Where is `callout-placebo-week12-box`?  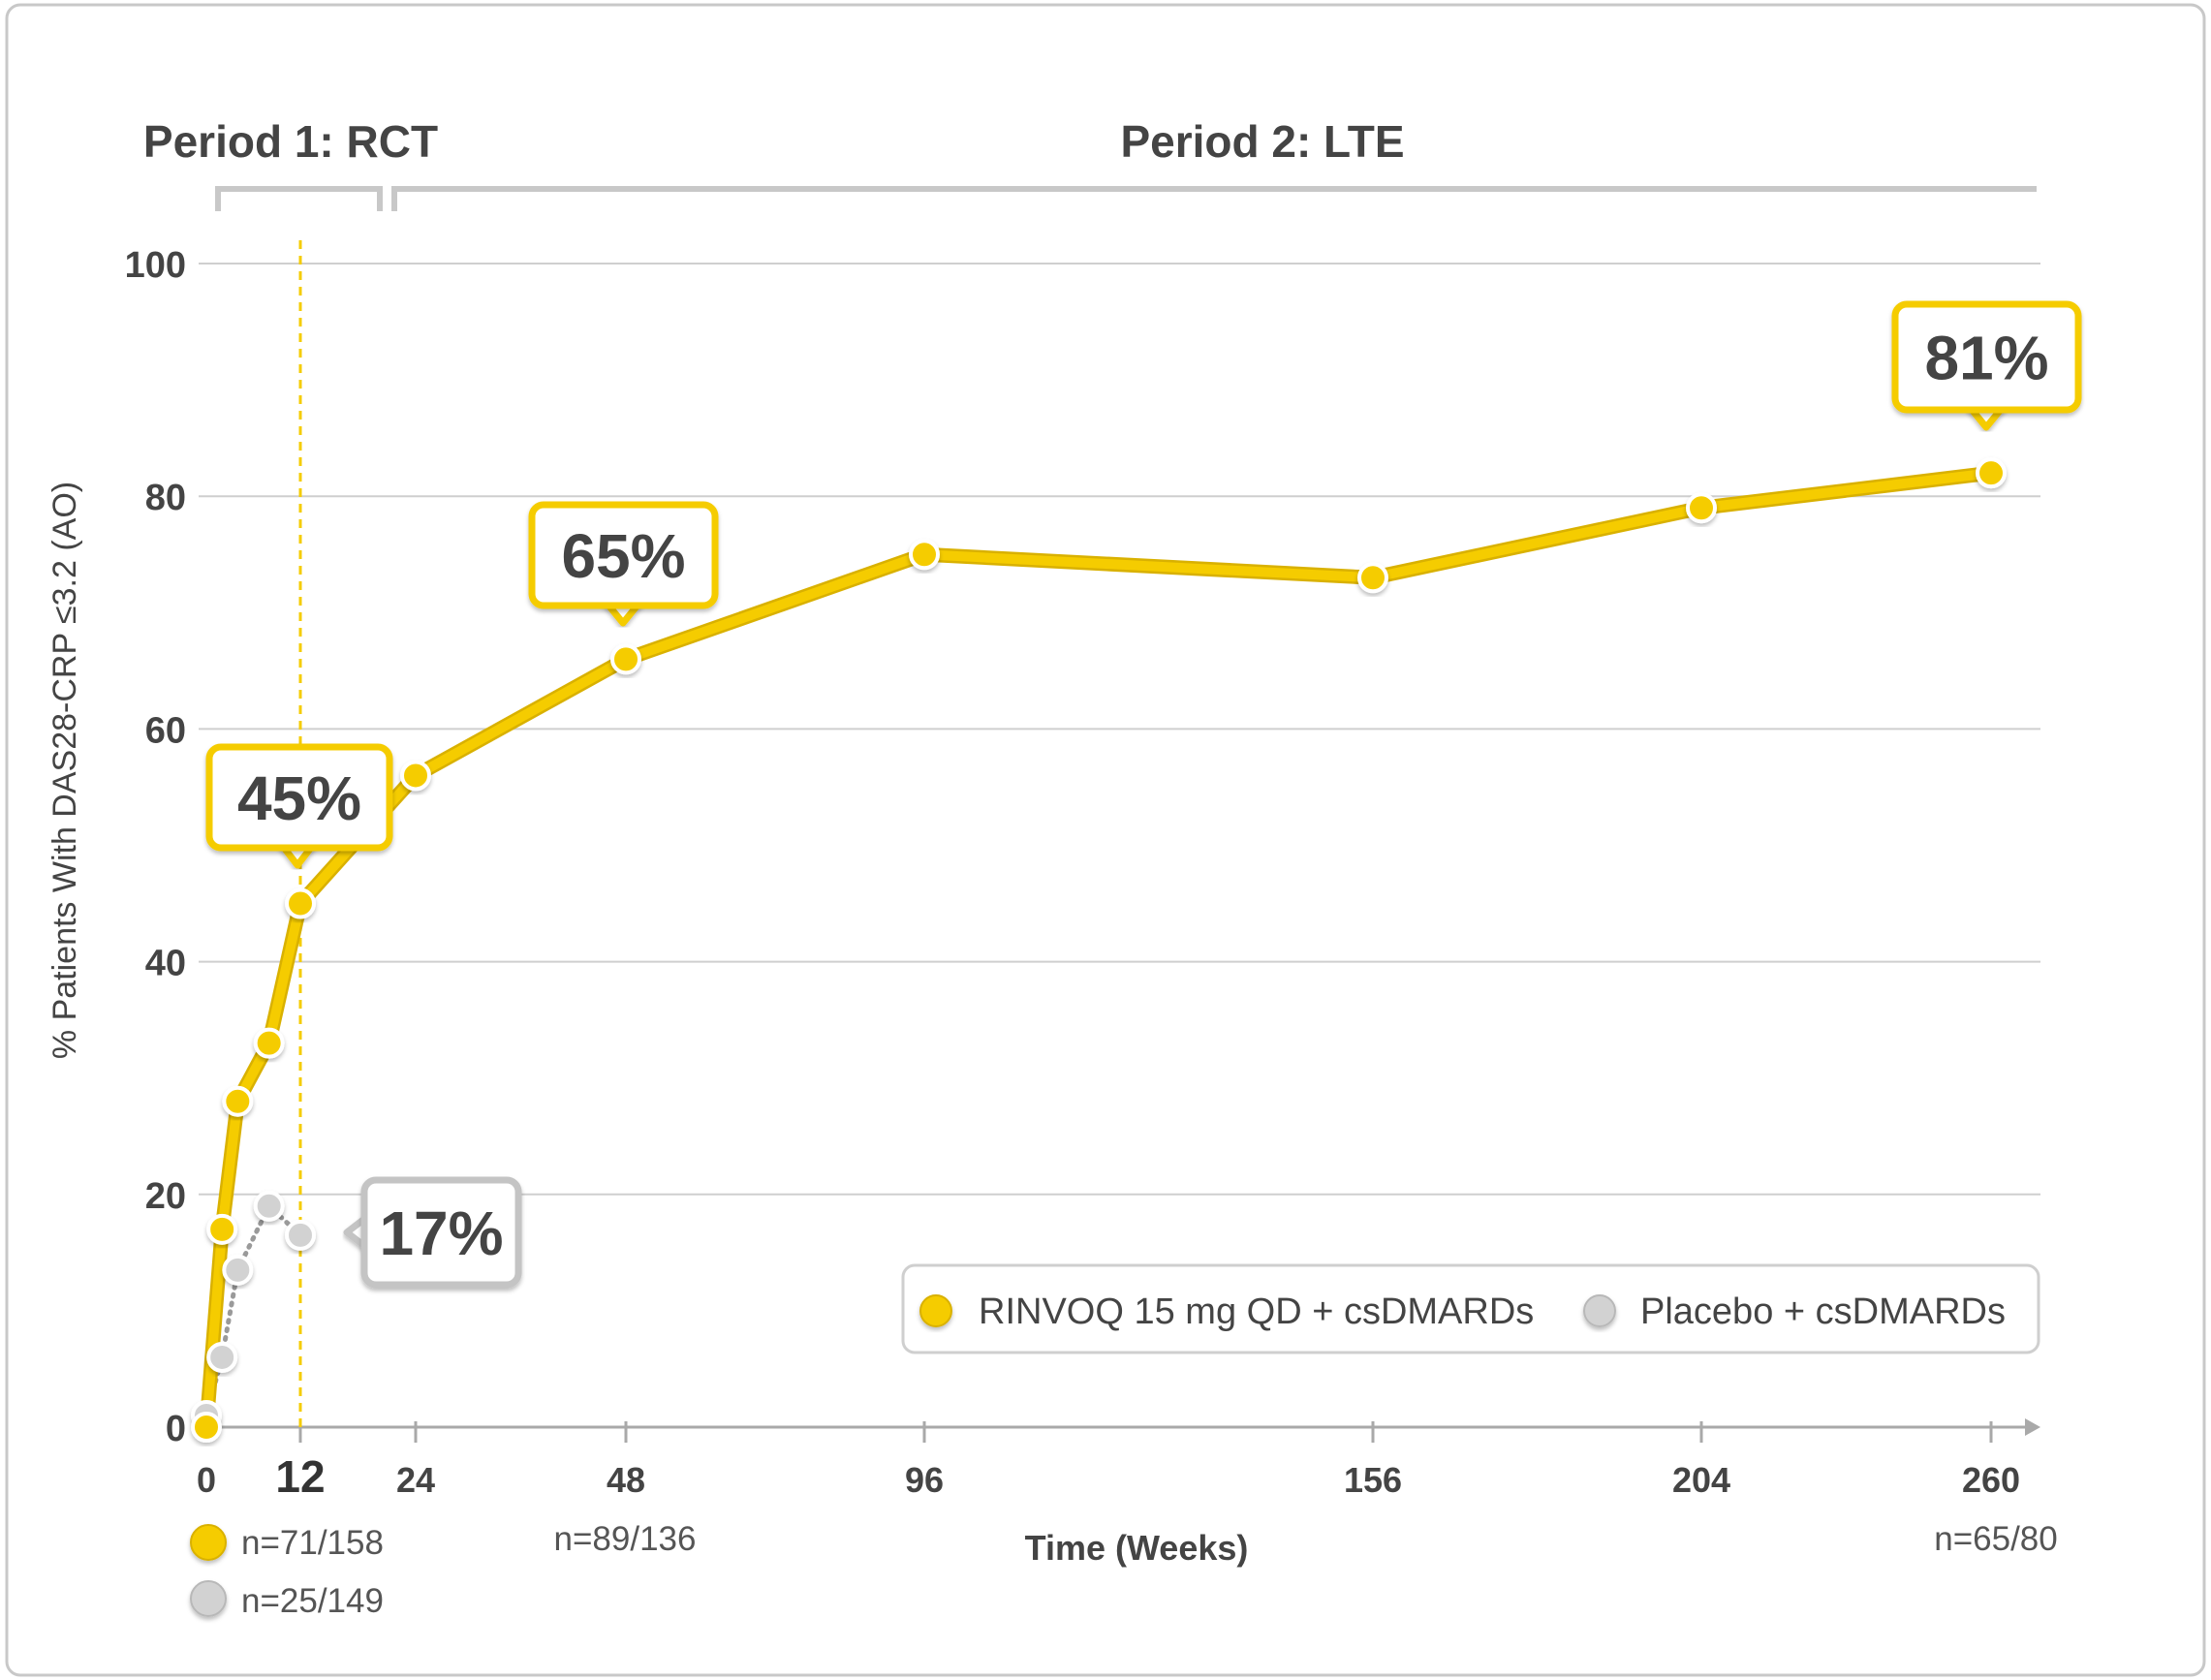
callout-placebo-week12-box is located at coordinates (441, 1232).